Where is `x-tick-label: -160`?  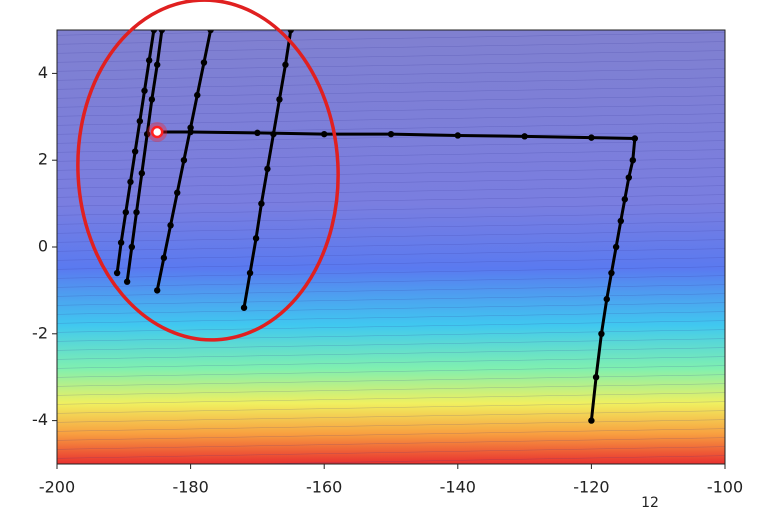 x-tick-label: -160 is located at coordinates (324, 487).